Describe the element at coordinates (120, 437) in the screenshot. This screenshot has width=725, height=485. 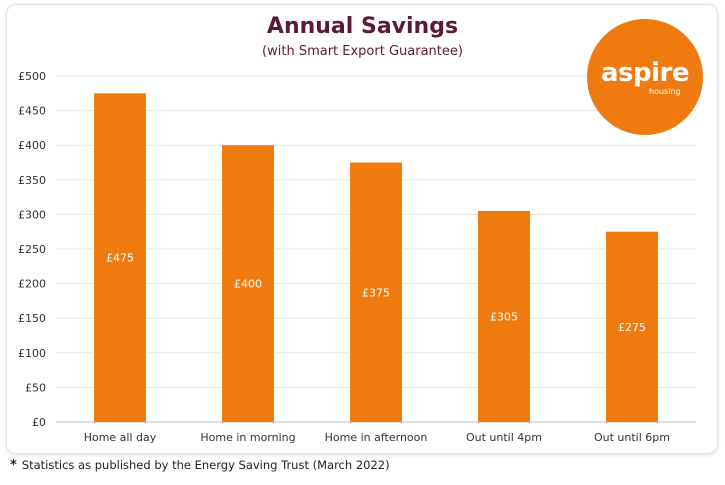
I see `x-tick-label: Home all day` at that location.